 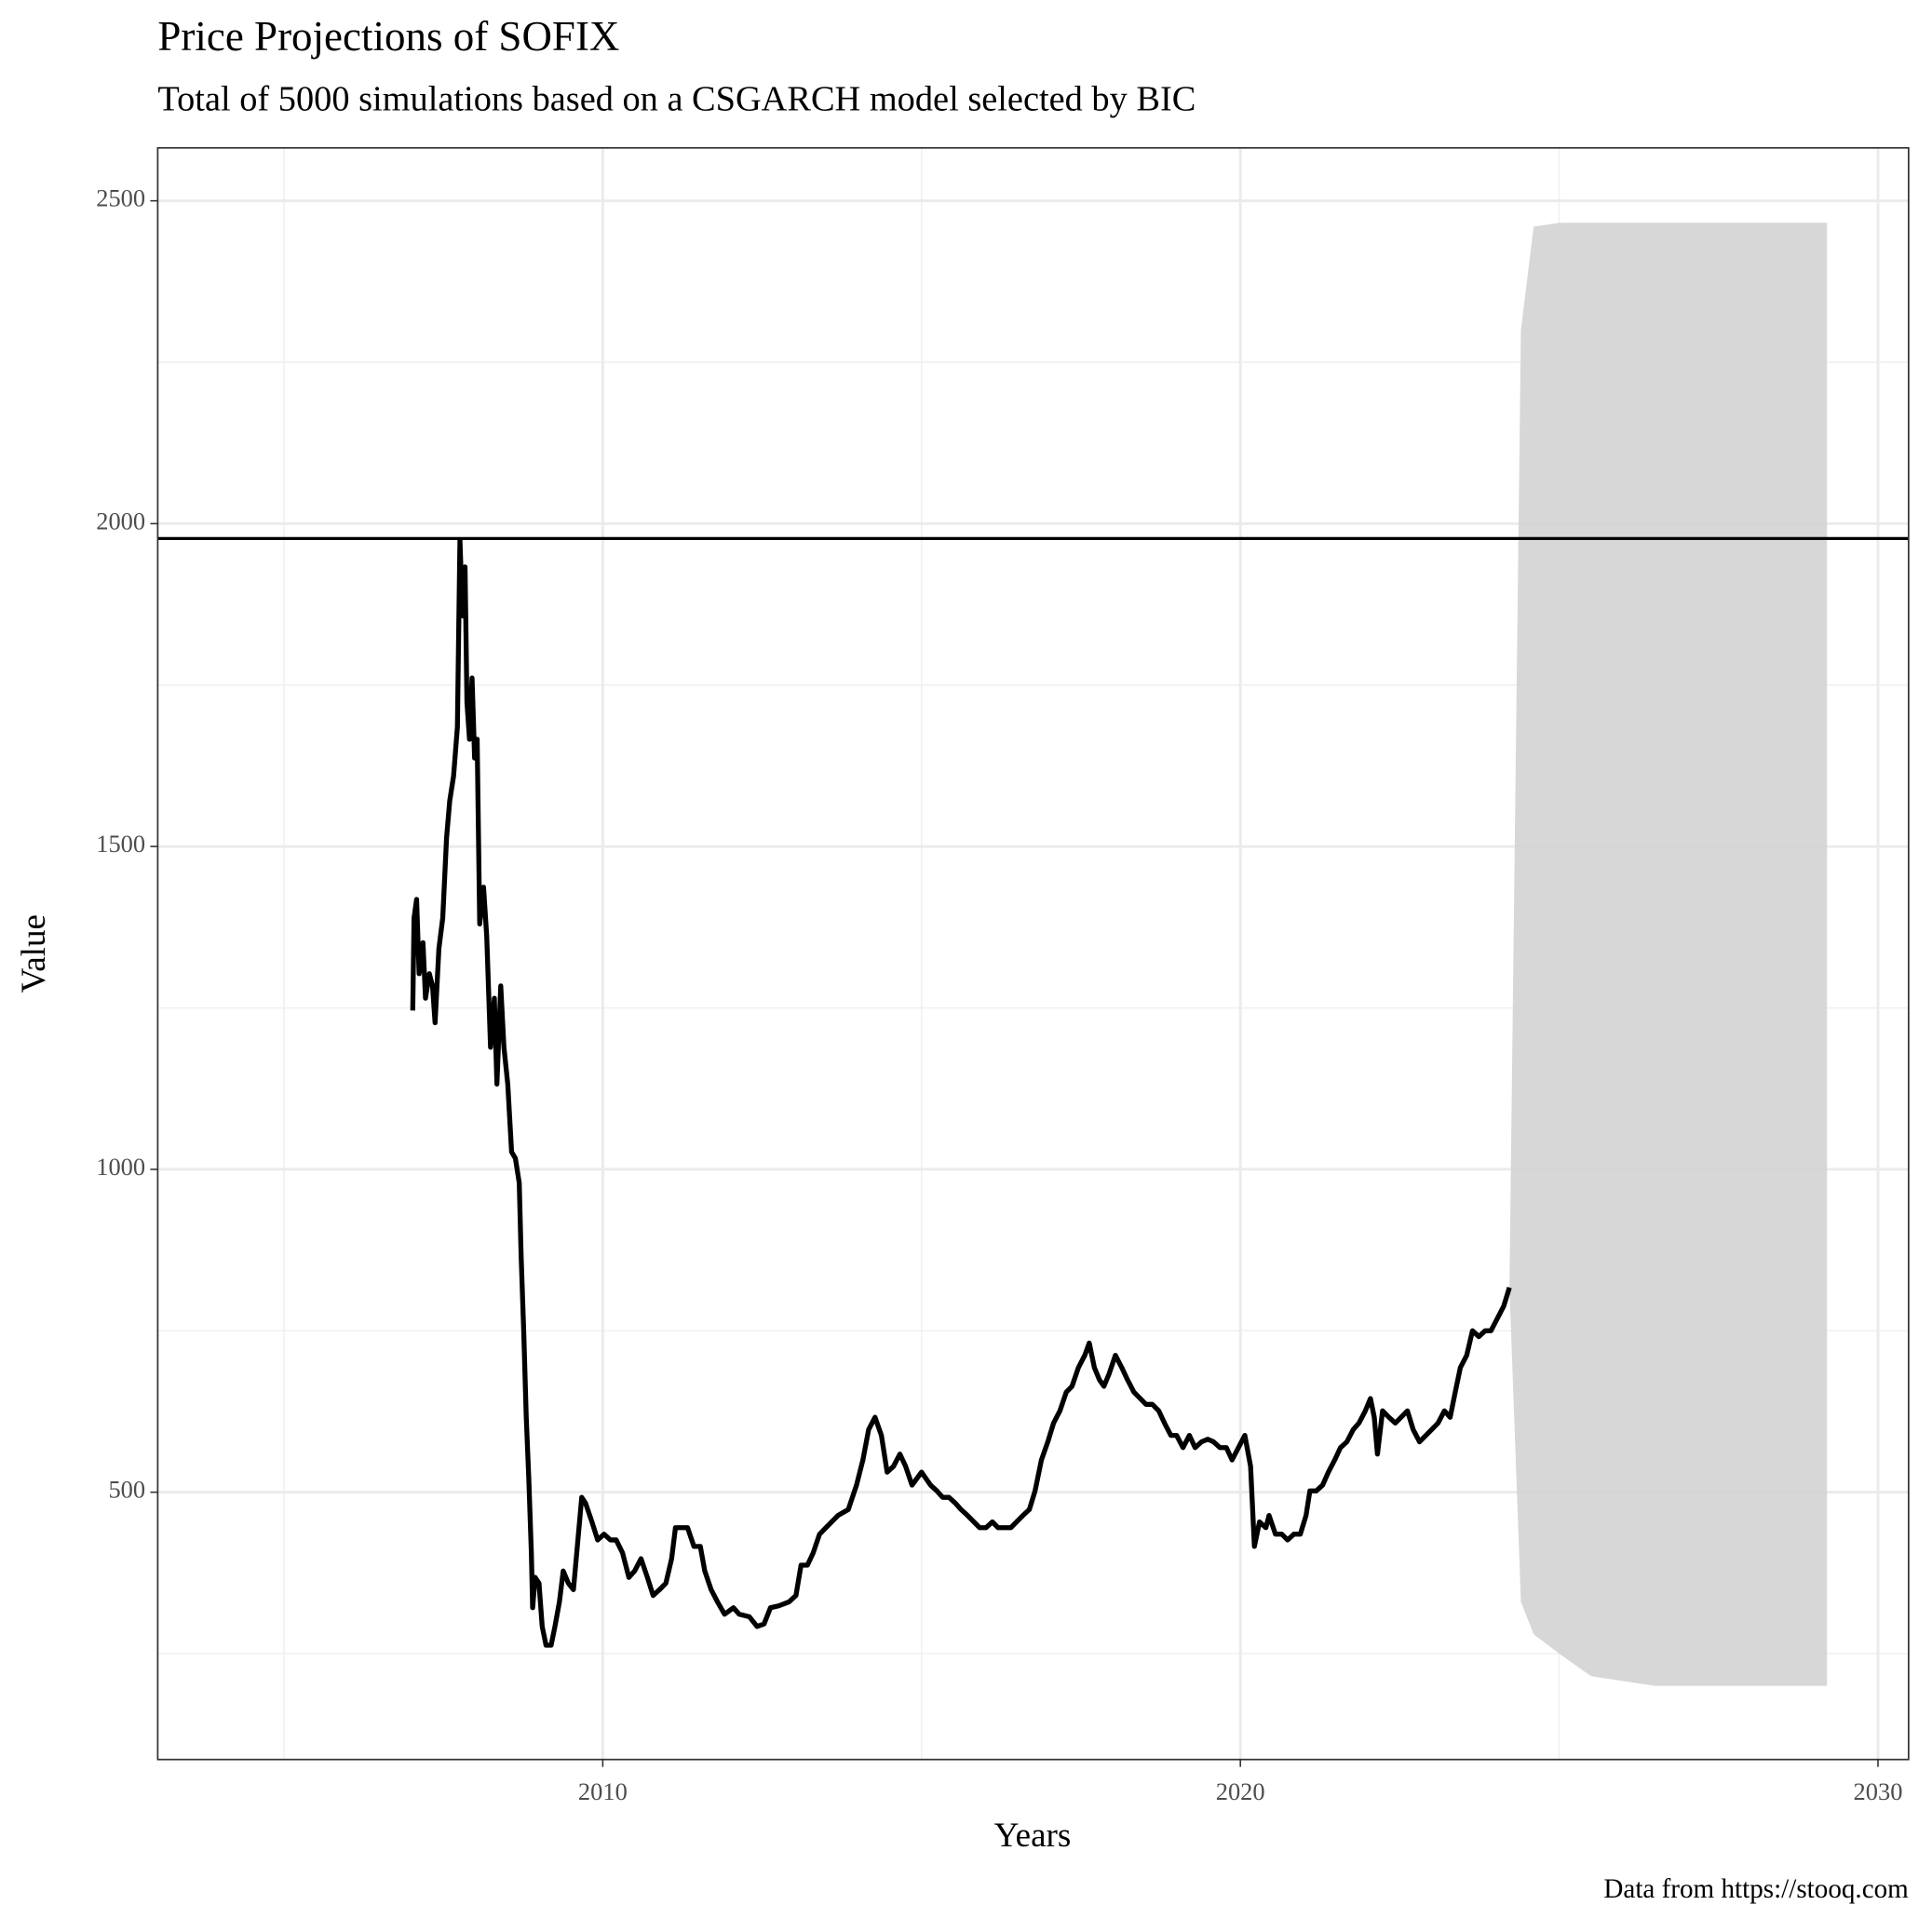 I want to click on x-axis-title: Years, so click(x=1033, y=1836).